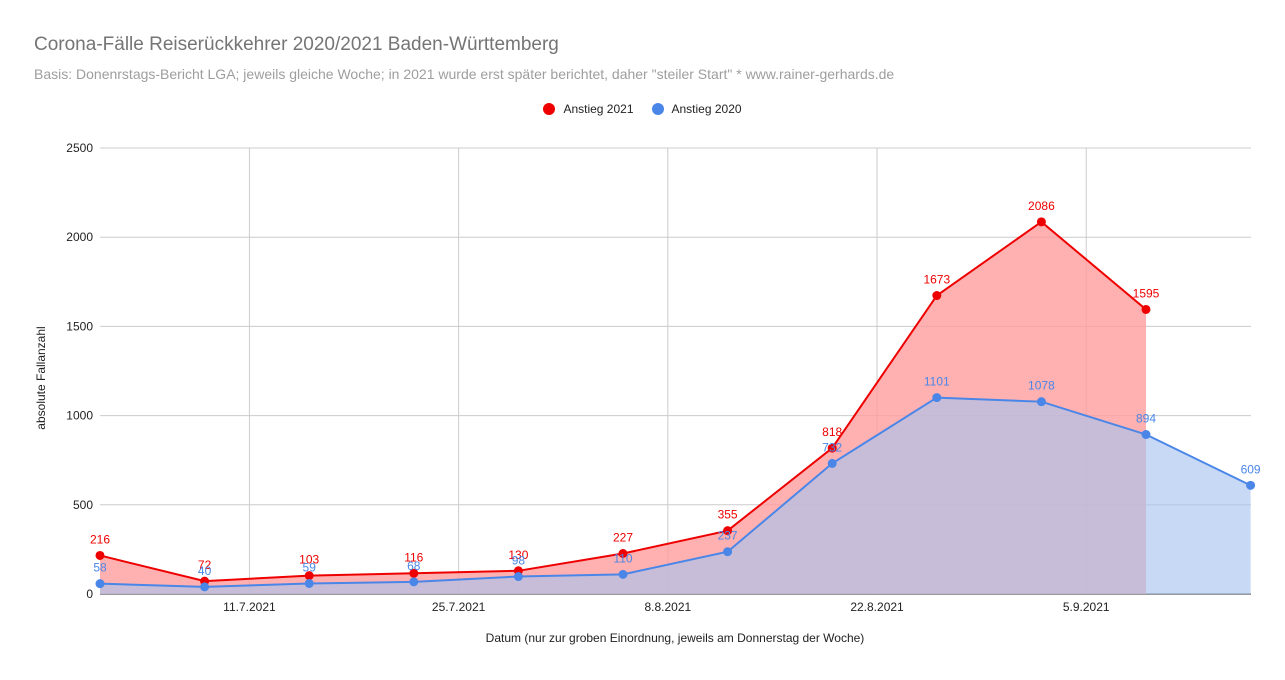 This screenshot has width=1285, height=680. Describe the element at coordinates (41, 377) in the screenshot. I see `y-axis-label: absolute Fallanzahl` at that location.